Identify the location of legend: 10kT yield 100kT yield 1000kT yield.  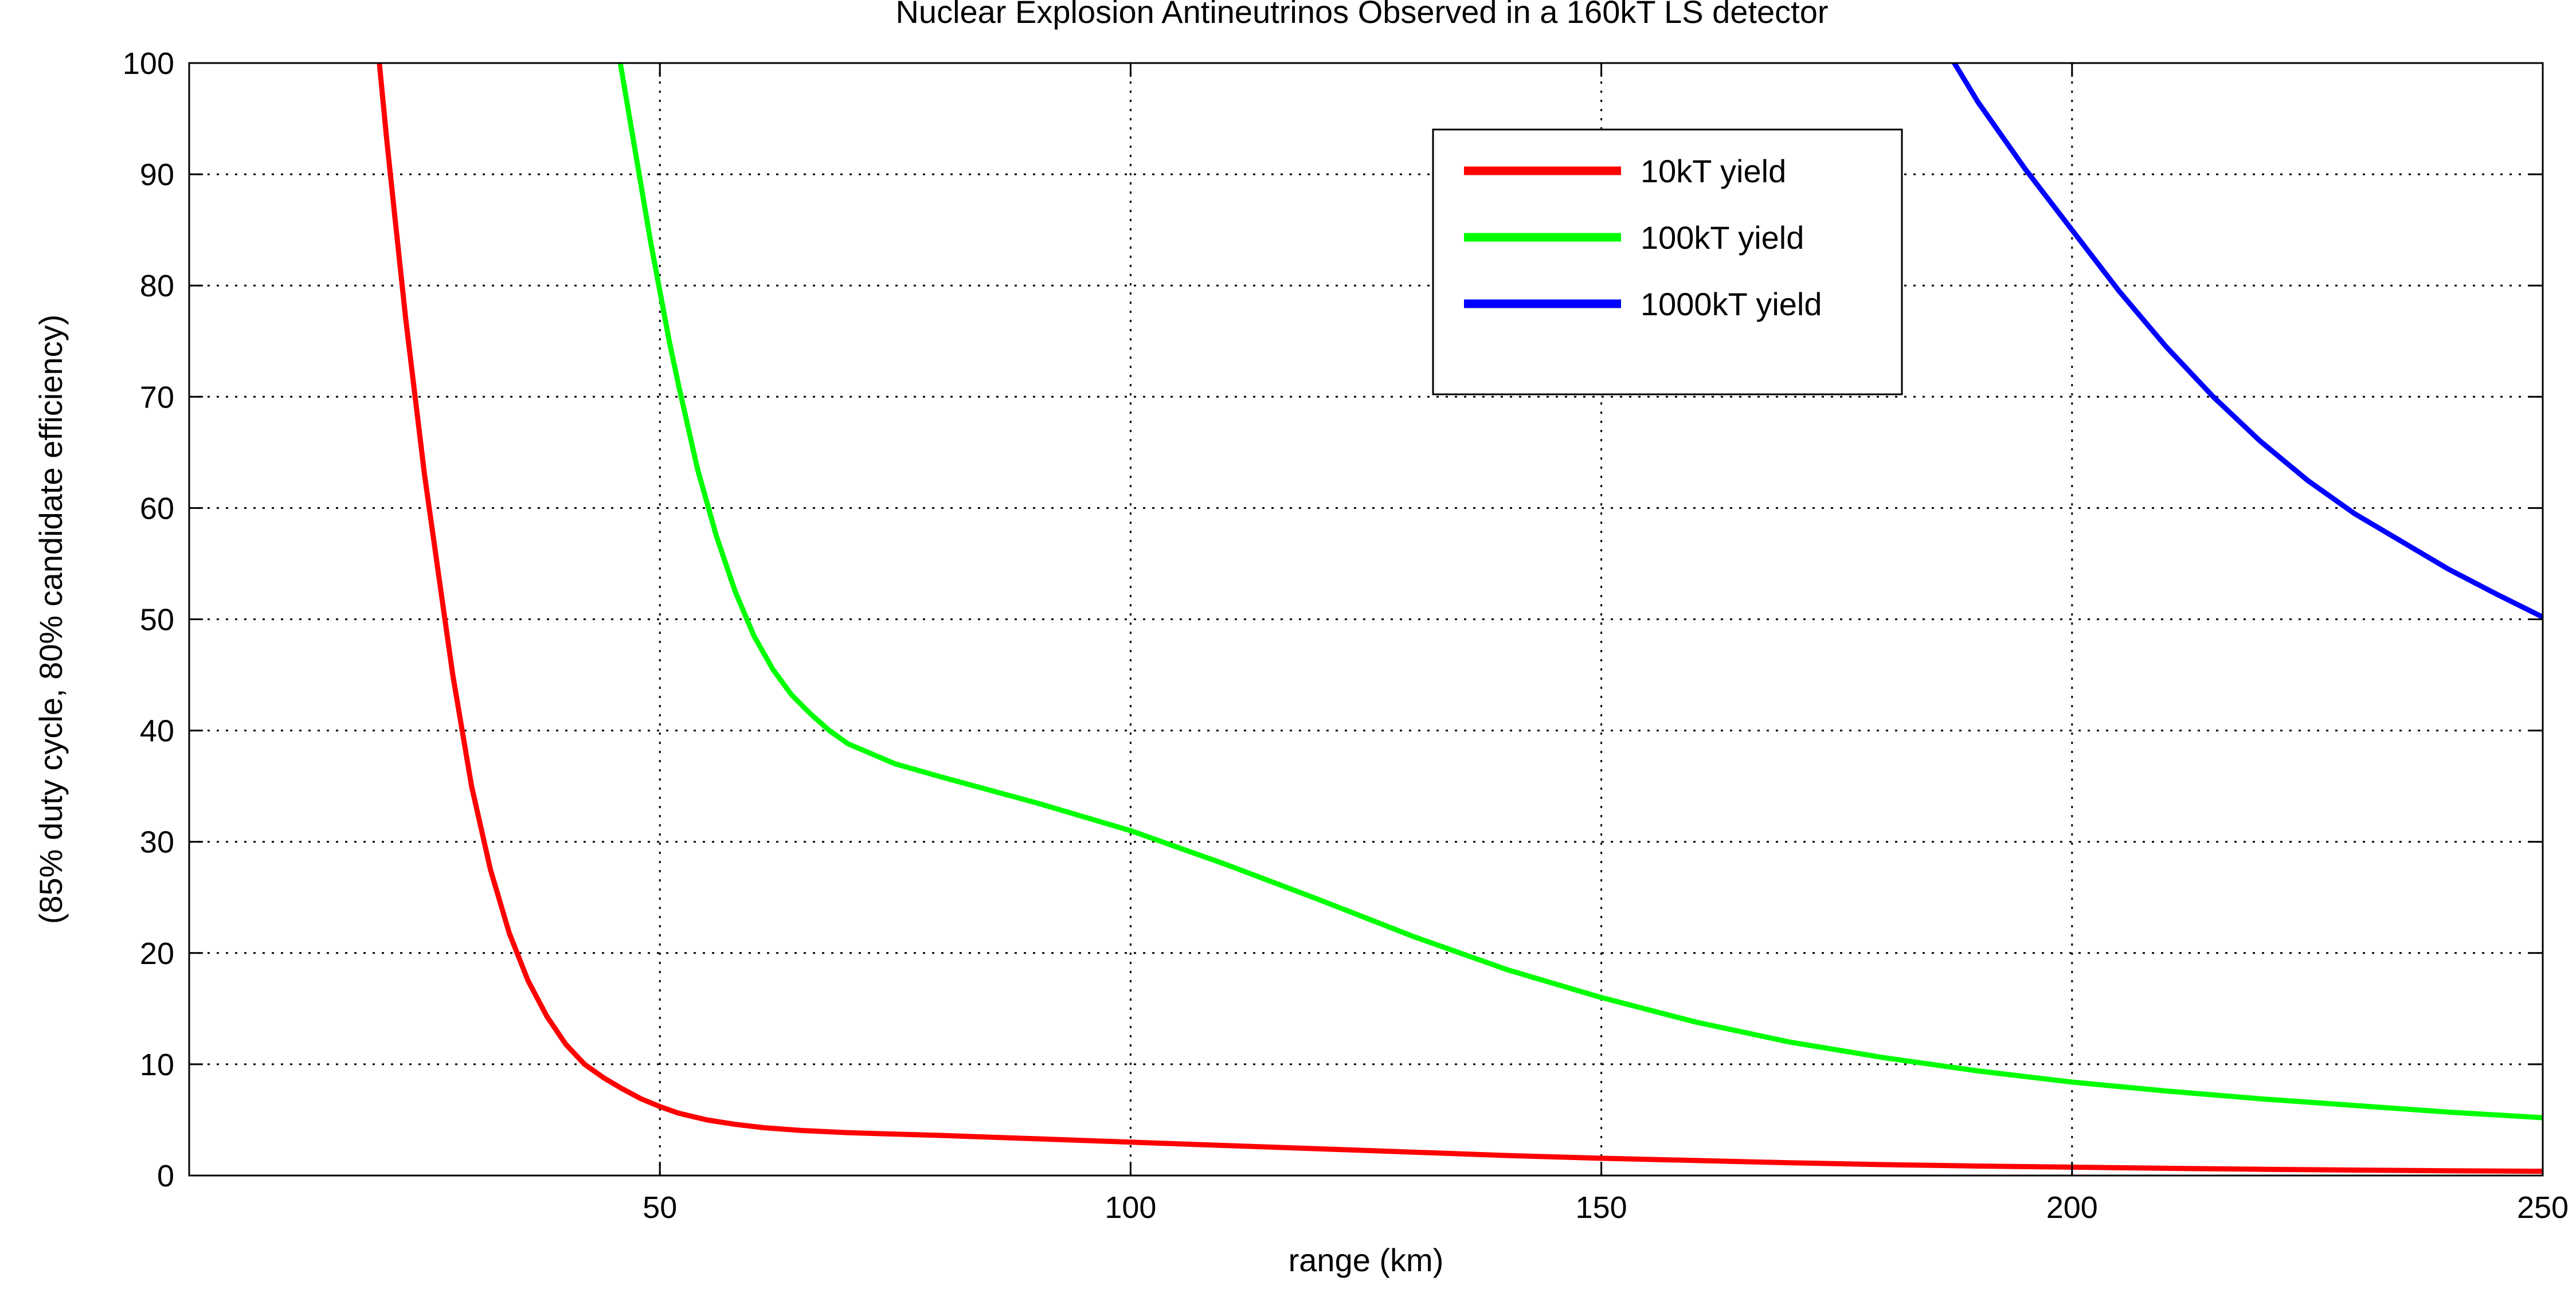
(1667, 261).